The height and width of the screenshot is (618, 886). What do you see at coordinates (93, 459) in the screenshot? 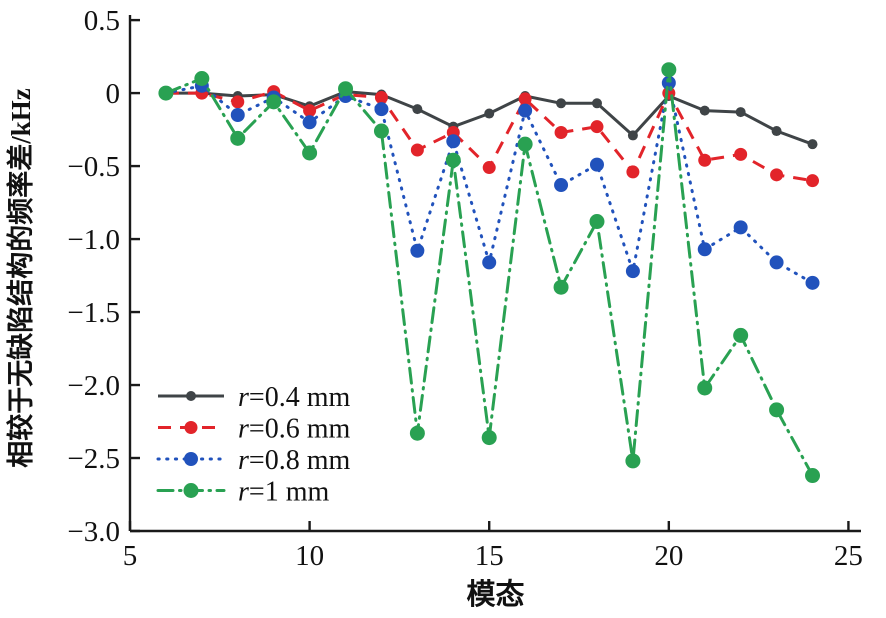
I see `y-tick-label: −2.5` at bounding box center [93, 459].